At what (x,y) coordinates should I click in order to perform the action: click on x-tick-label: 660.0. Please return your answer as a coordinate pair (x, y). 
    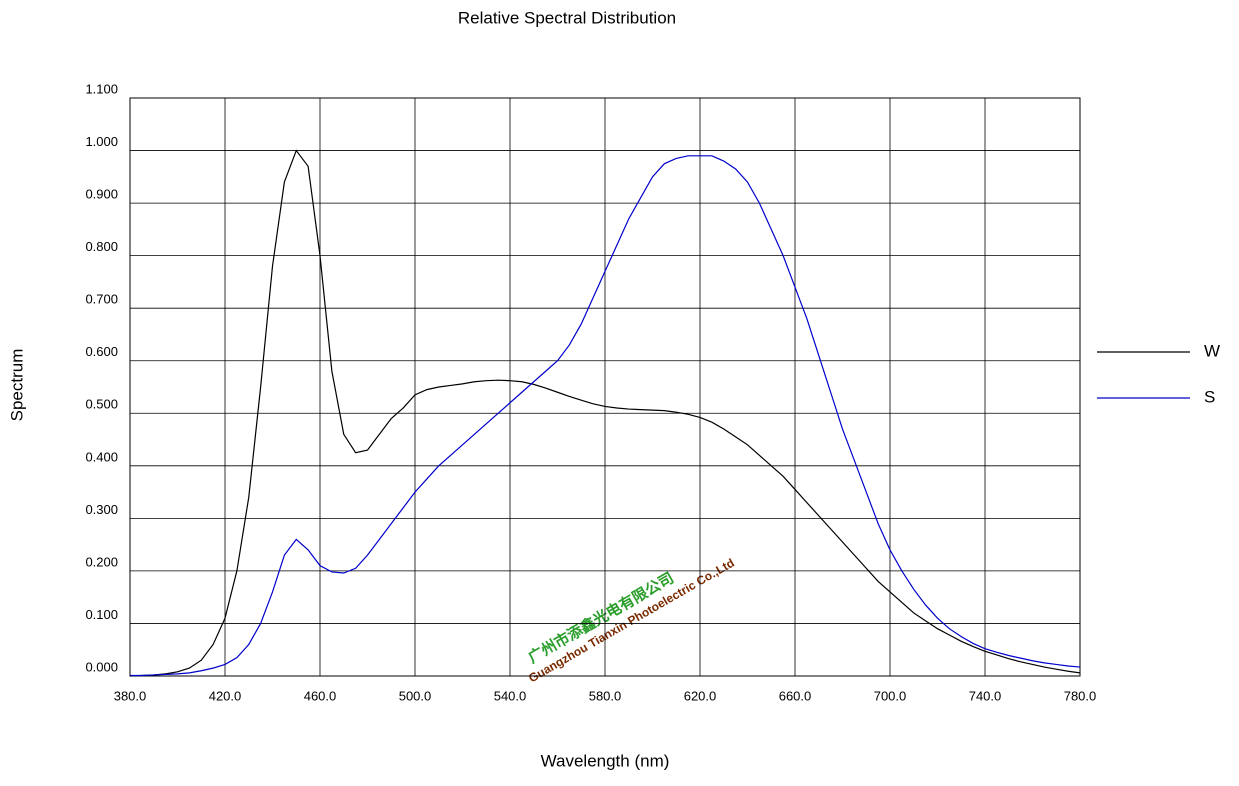
    Looking at the image, I should click on (795, 695).